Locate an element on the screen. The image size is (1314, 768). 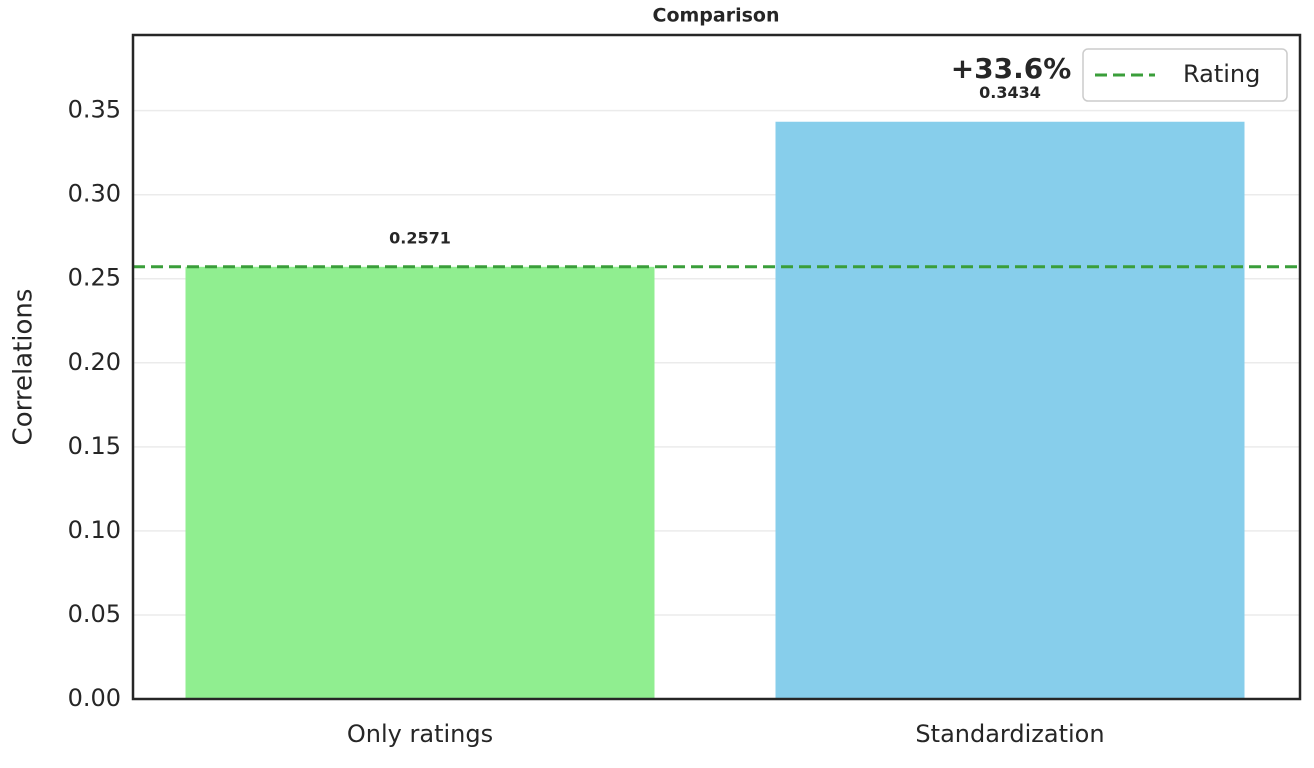
annotation: +33.6% is located at coordinates (1011, 68).